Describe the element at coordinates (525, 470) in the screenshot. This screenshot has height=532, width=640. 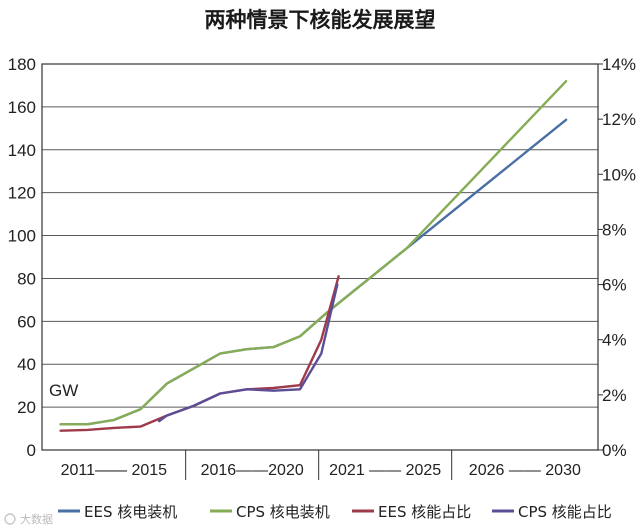
I see `category-label: 2026 —— 2030` at that location.